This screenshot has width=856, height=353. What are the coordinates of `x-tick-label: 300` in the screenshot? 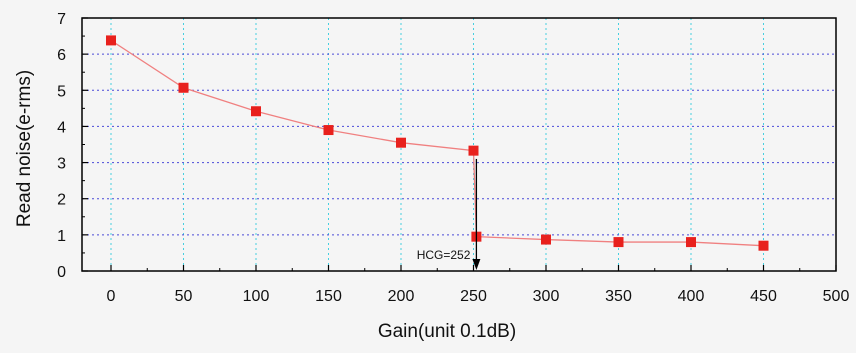 It's located at (546, 296).